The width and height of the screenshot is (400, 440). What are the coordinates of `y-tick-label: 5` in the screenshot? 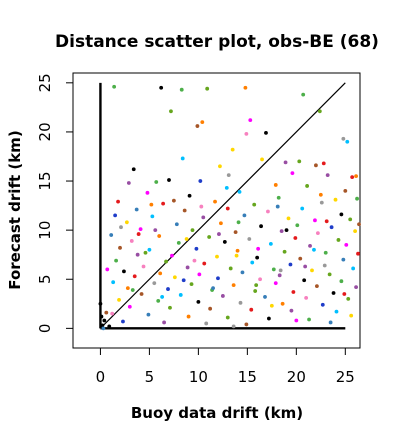 It's located at (45, 279).